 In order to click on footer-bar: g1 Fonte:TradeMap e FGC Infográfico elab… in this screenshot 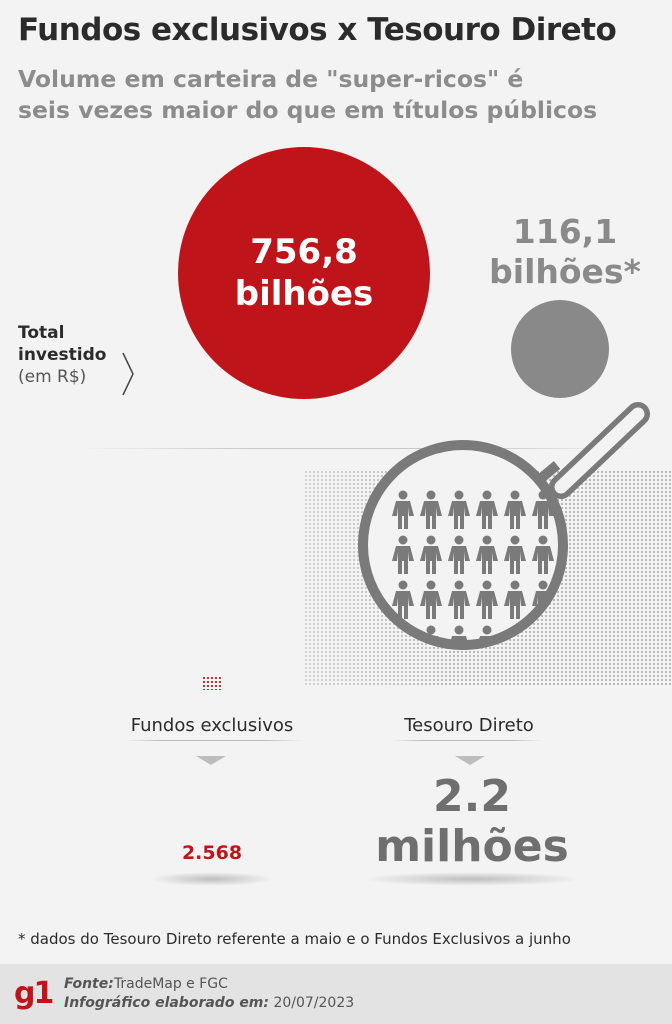, I will do `click(336, 994)`.